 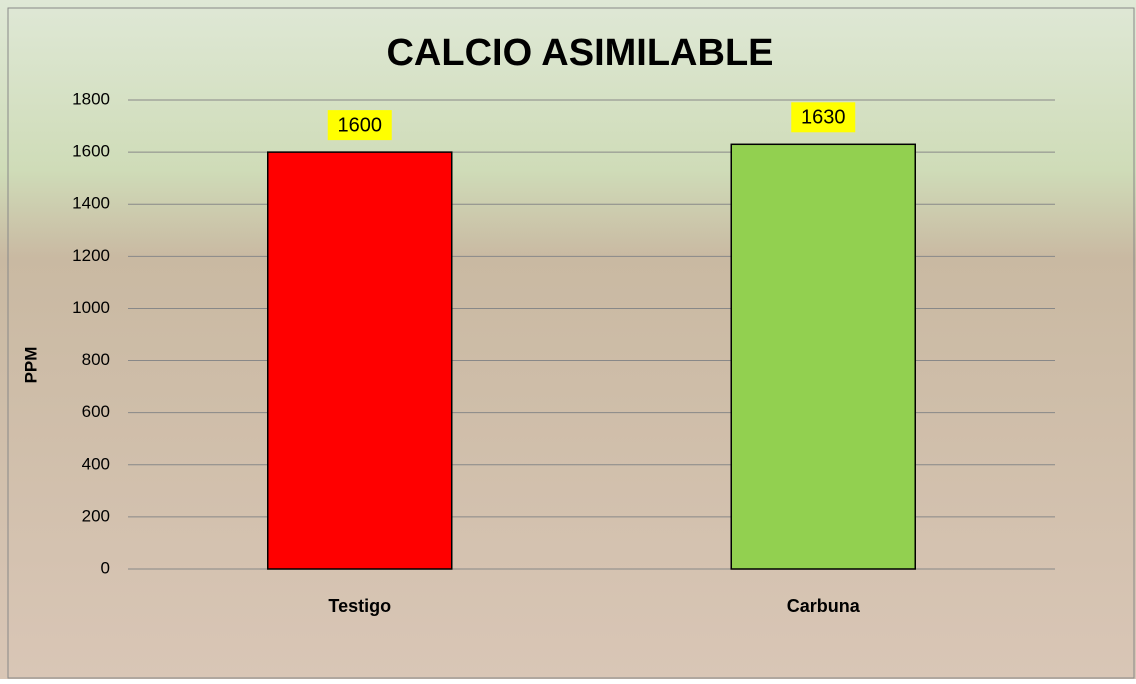 I want to click on chart-title: CALCIO ASIMILABLE, so click(x=579, y=53).